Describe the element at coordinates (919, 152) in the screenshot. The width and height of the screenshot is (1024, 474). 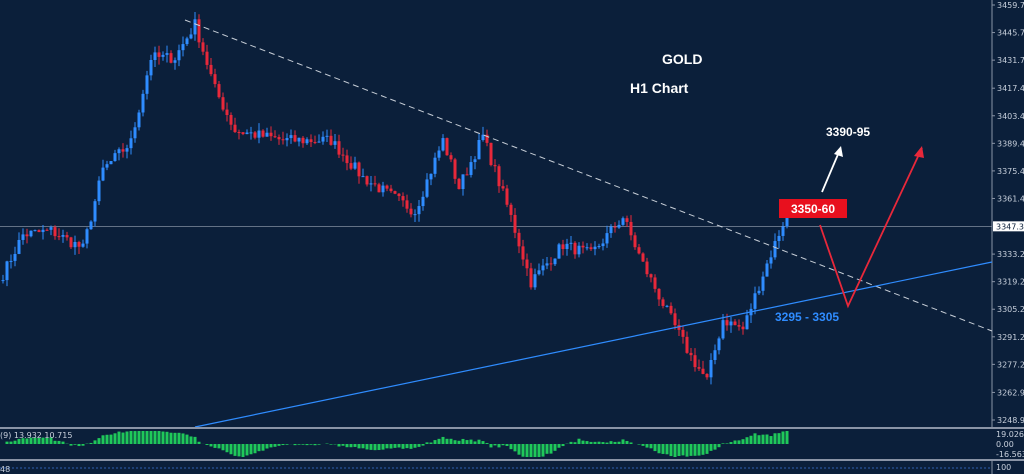
I see `red-arrowhead-icon` at that location.